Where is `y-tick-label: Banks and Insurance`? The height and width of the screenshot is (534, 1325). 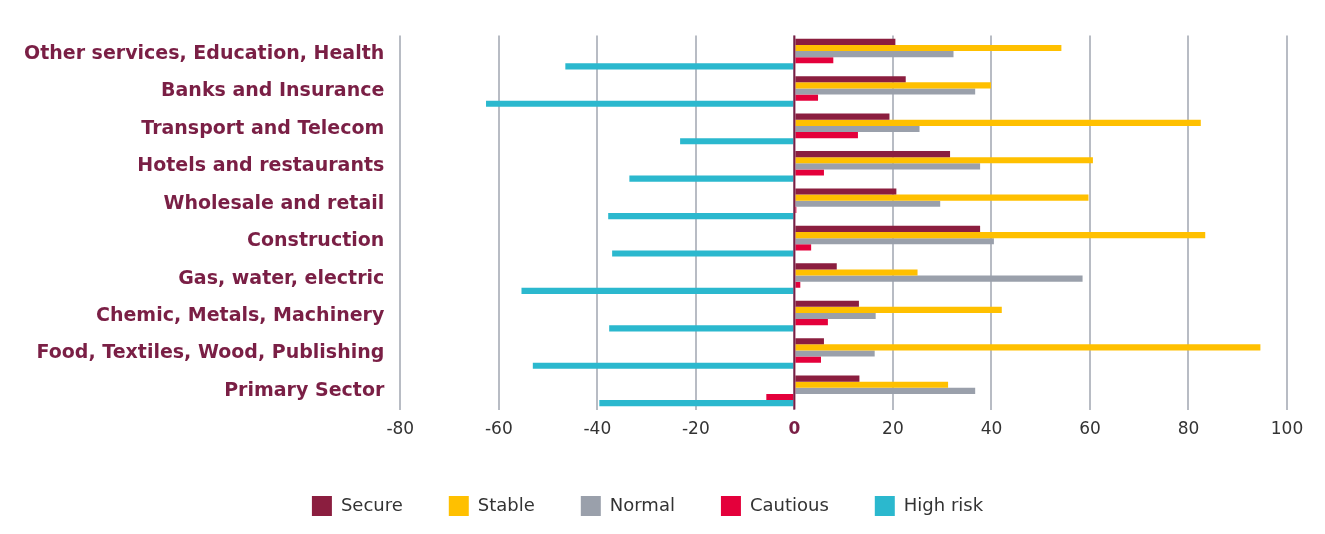
y-tick-label: Banks and Insurance is located at coordinates (273, 89).